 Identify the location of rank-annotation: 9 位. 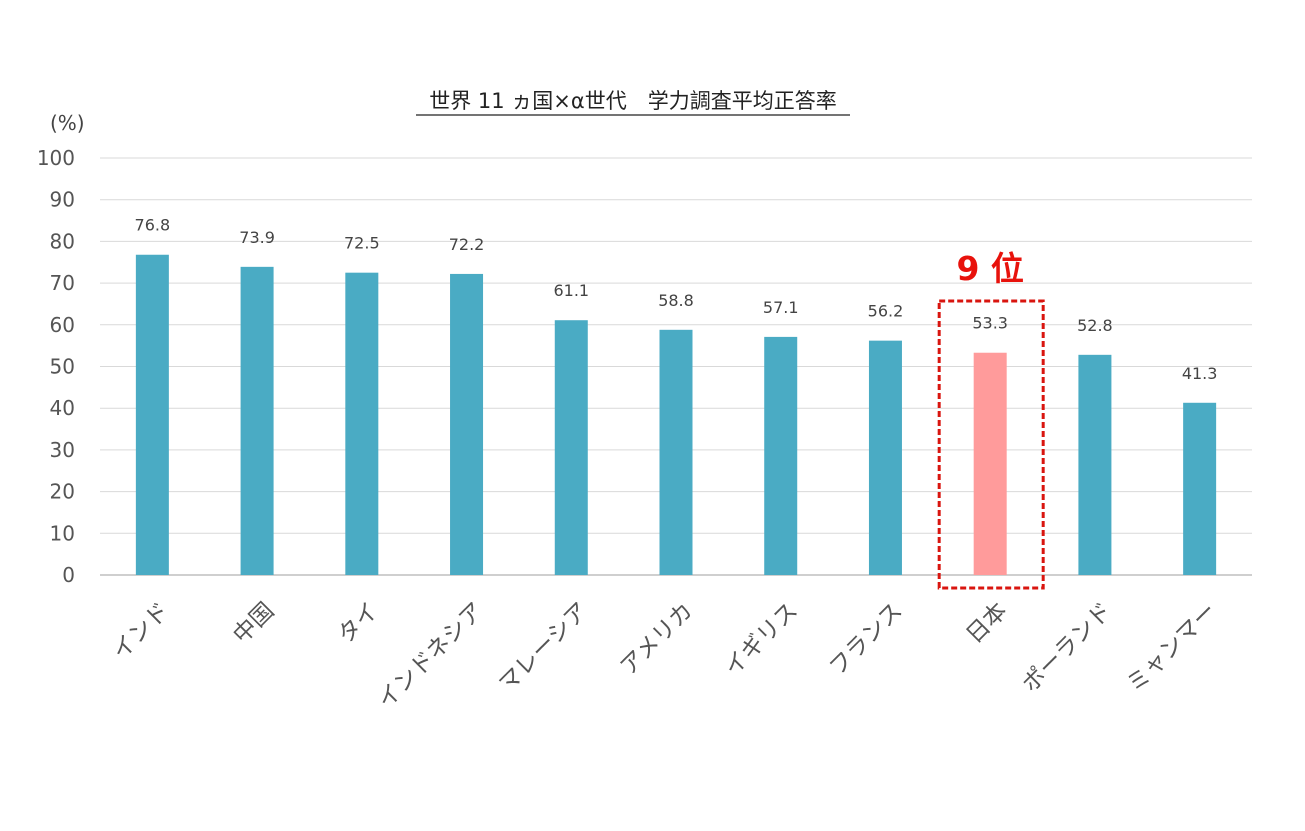
(989, 268).